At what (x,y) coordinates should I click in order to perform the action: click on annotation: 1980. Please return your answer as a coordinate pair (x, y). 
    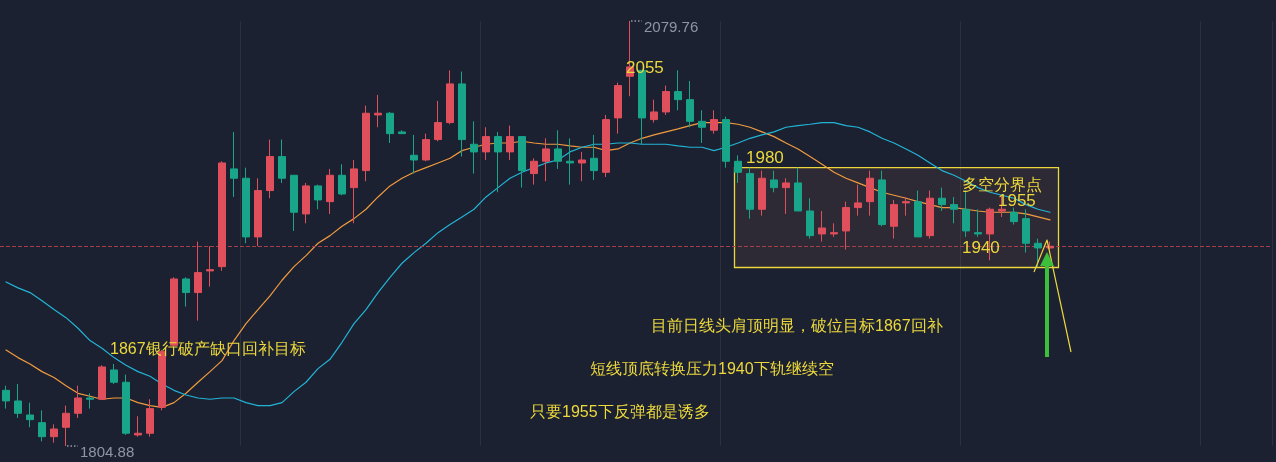
    Looking at the image, I should click on (765, 157).